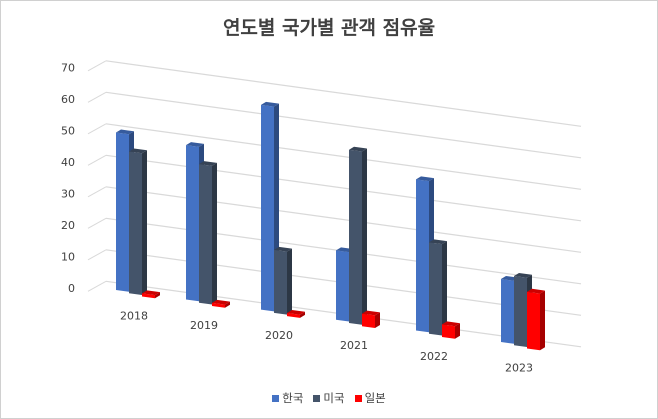 The image size is (658, 419). I want to click on x-tick-label: 2022, so click(434, 356).